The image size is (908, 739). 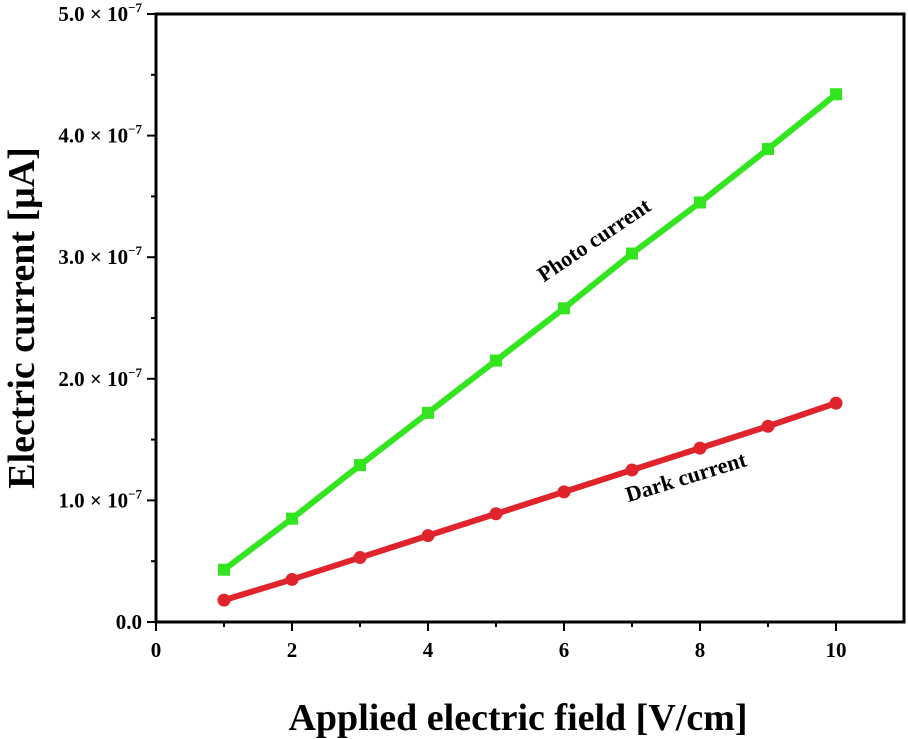 I want to click on y-tick-mantissa: 1.0 × 10, so click(x=93, y=500).